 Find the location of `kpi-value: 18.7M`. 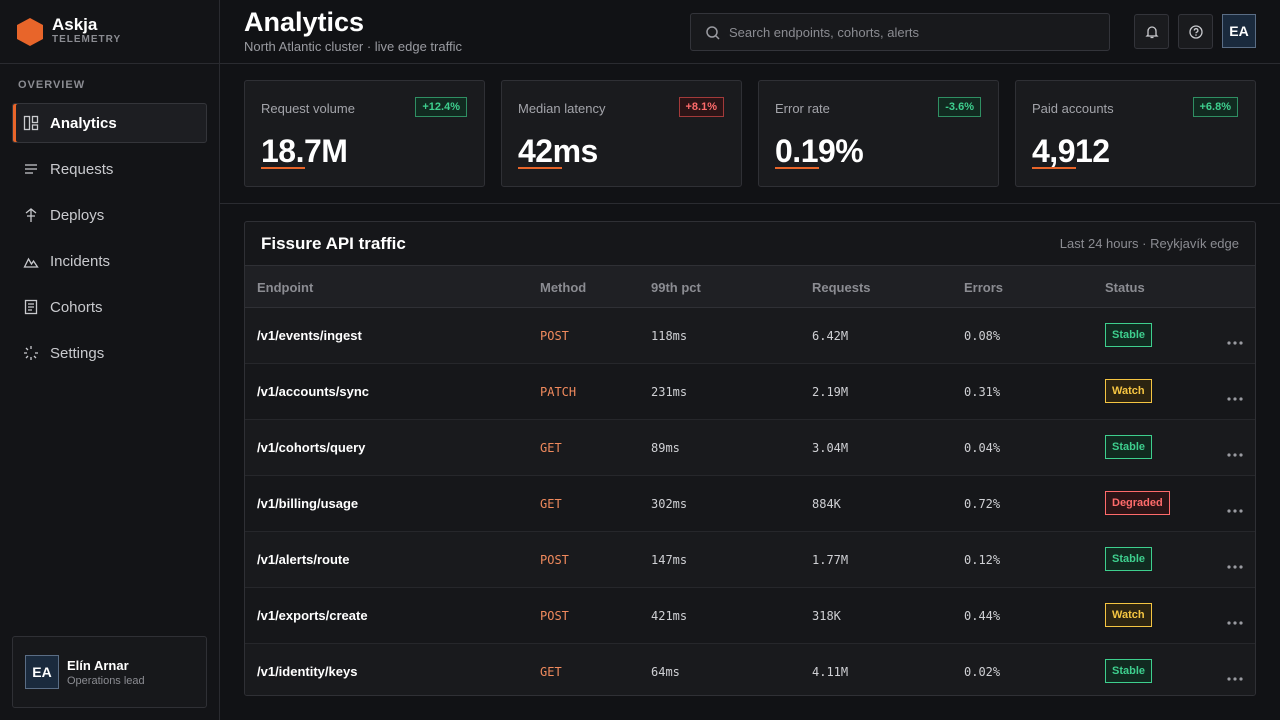

kpi-value: 18.7M is located at coordinates (304, 151).